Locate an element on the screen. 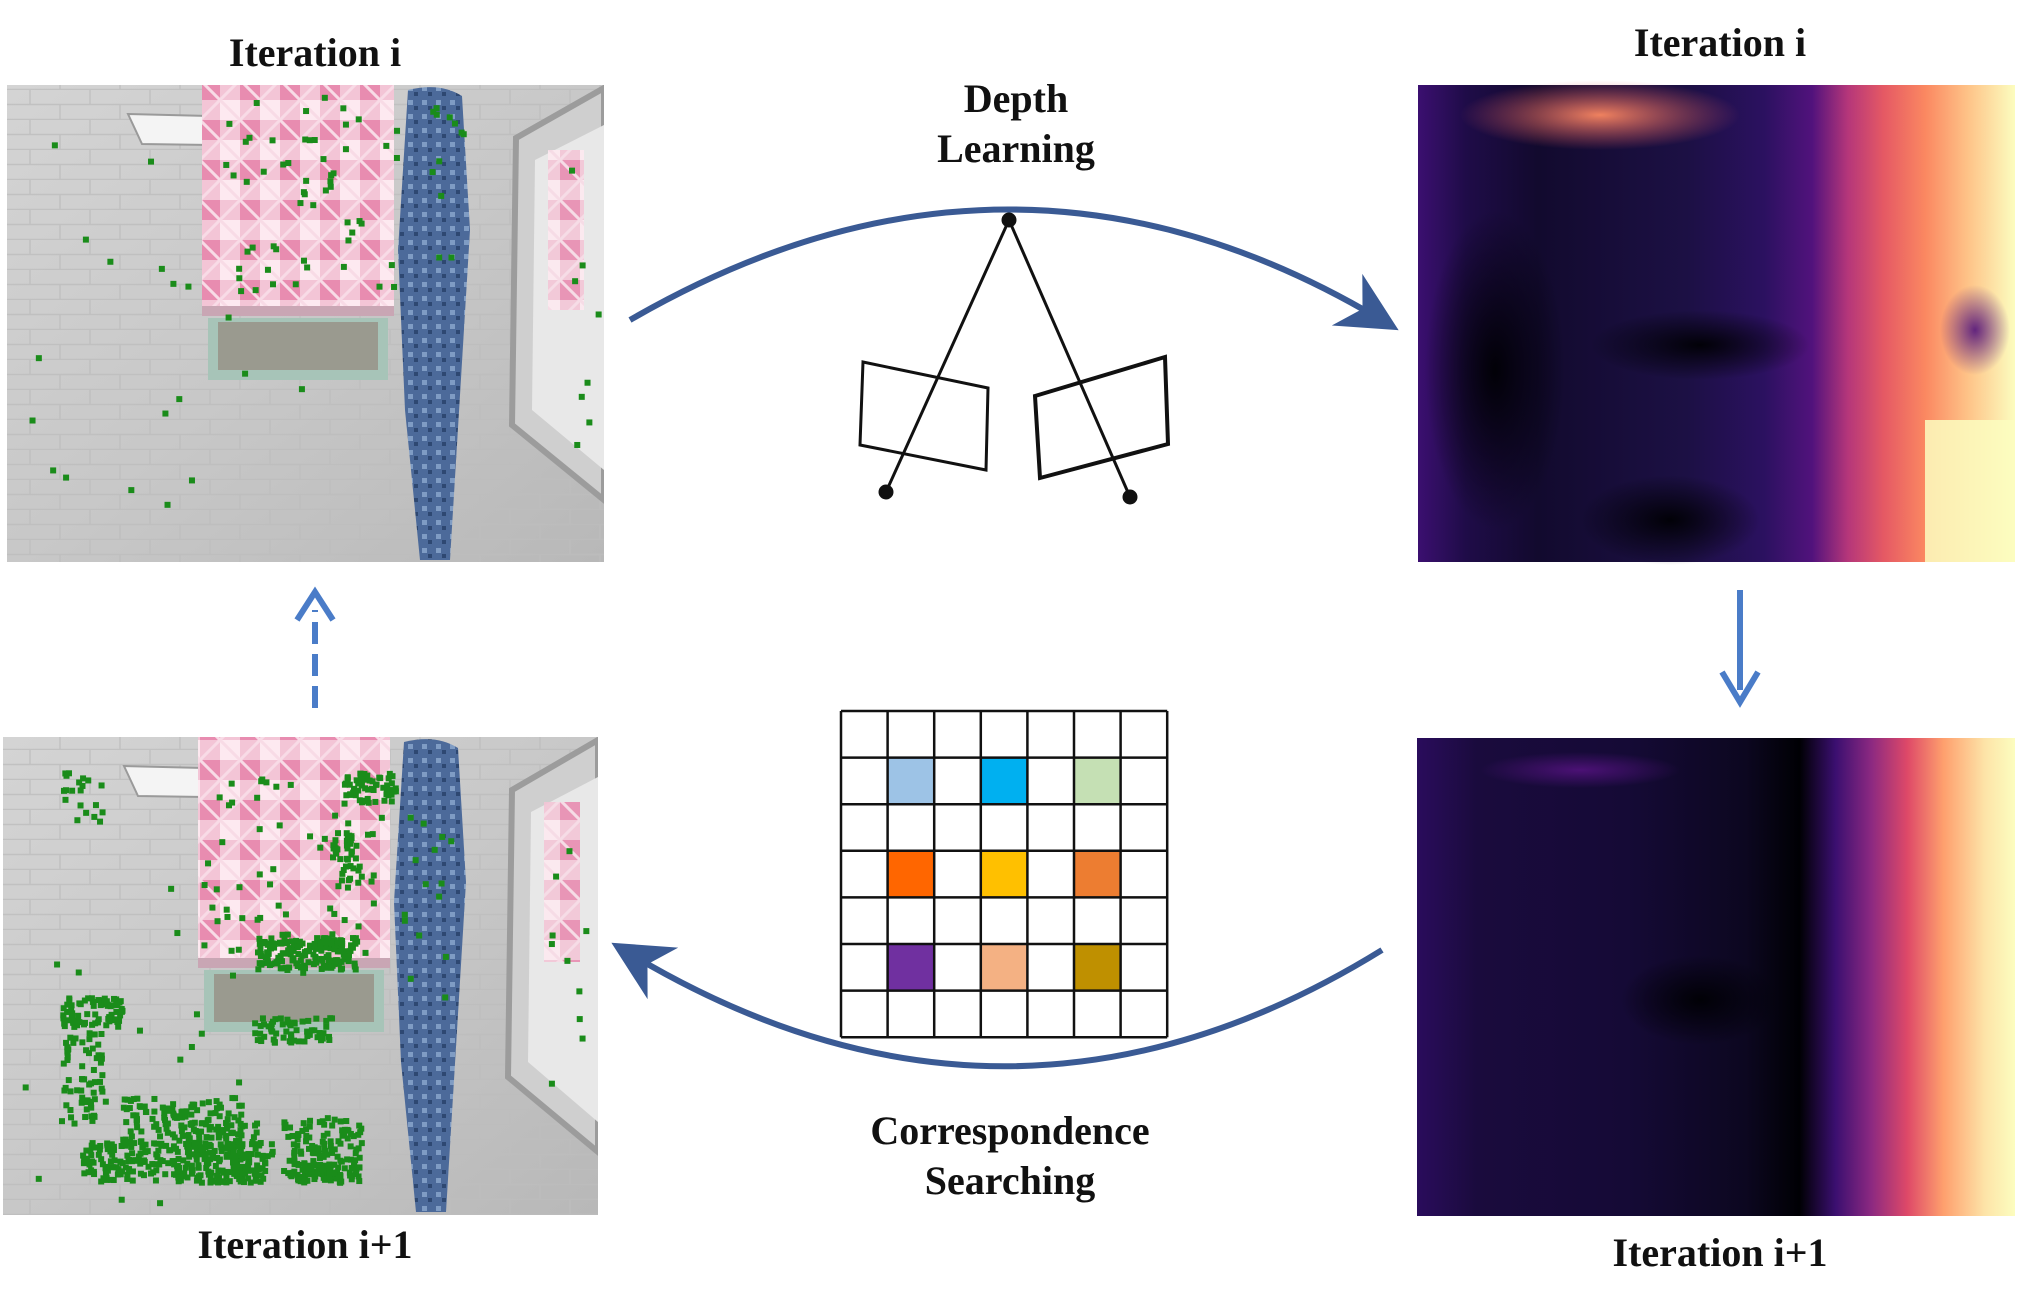 This screenshot has width=2022, height=1306. label-bottom-left: Iteration i+1 is located at coordinates (305, 1244).